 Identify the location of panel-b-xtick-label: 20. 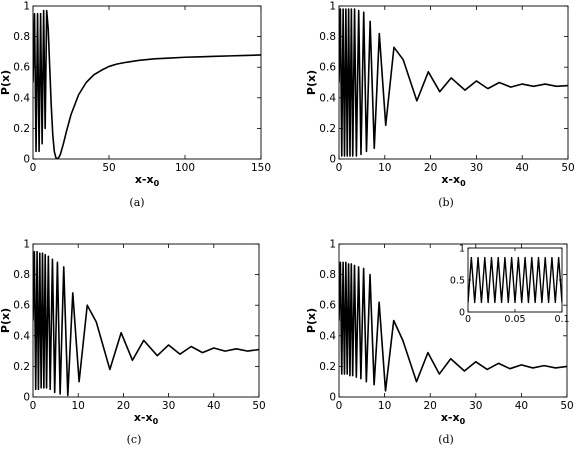
(430, 168).